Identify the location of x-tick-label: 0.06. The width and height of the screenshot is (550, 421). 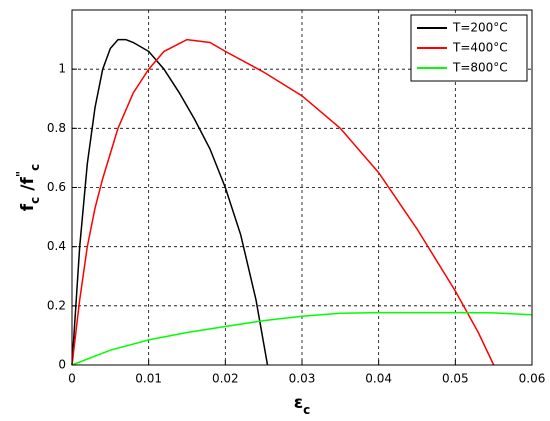
(532, 379).